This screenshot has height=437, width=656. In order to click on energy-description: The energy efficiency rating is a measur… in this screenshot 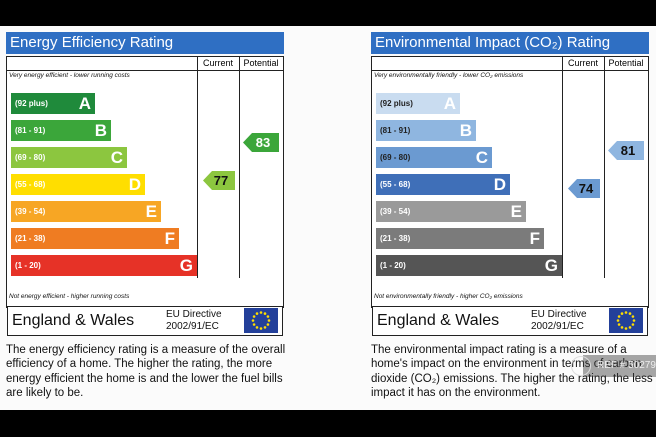, I will do `click(146, 371)`.